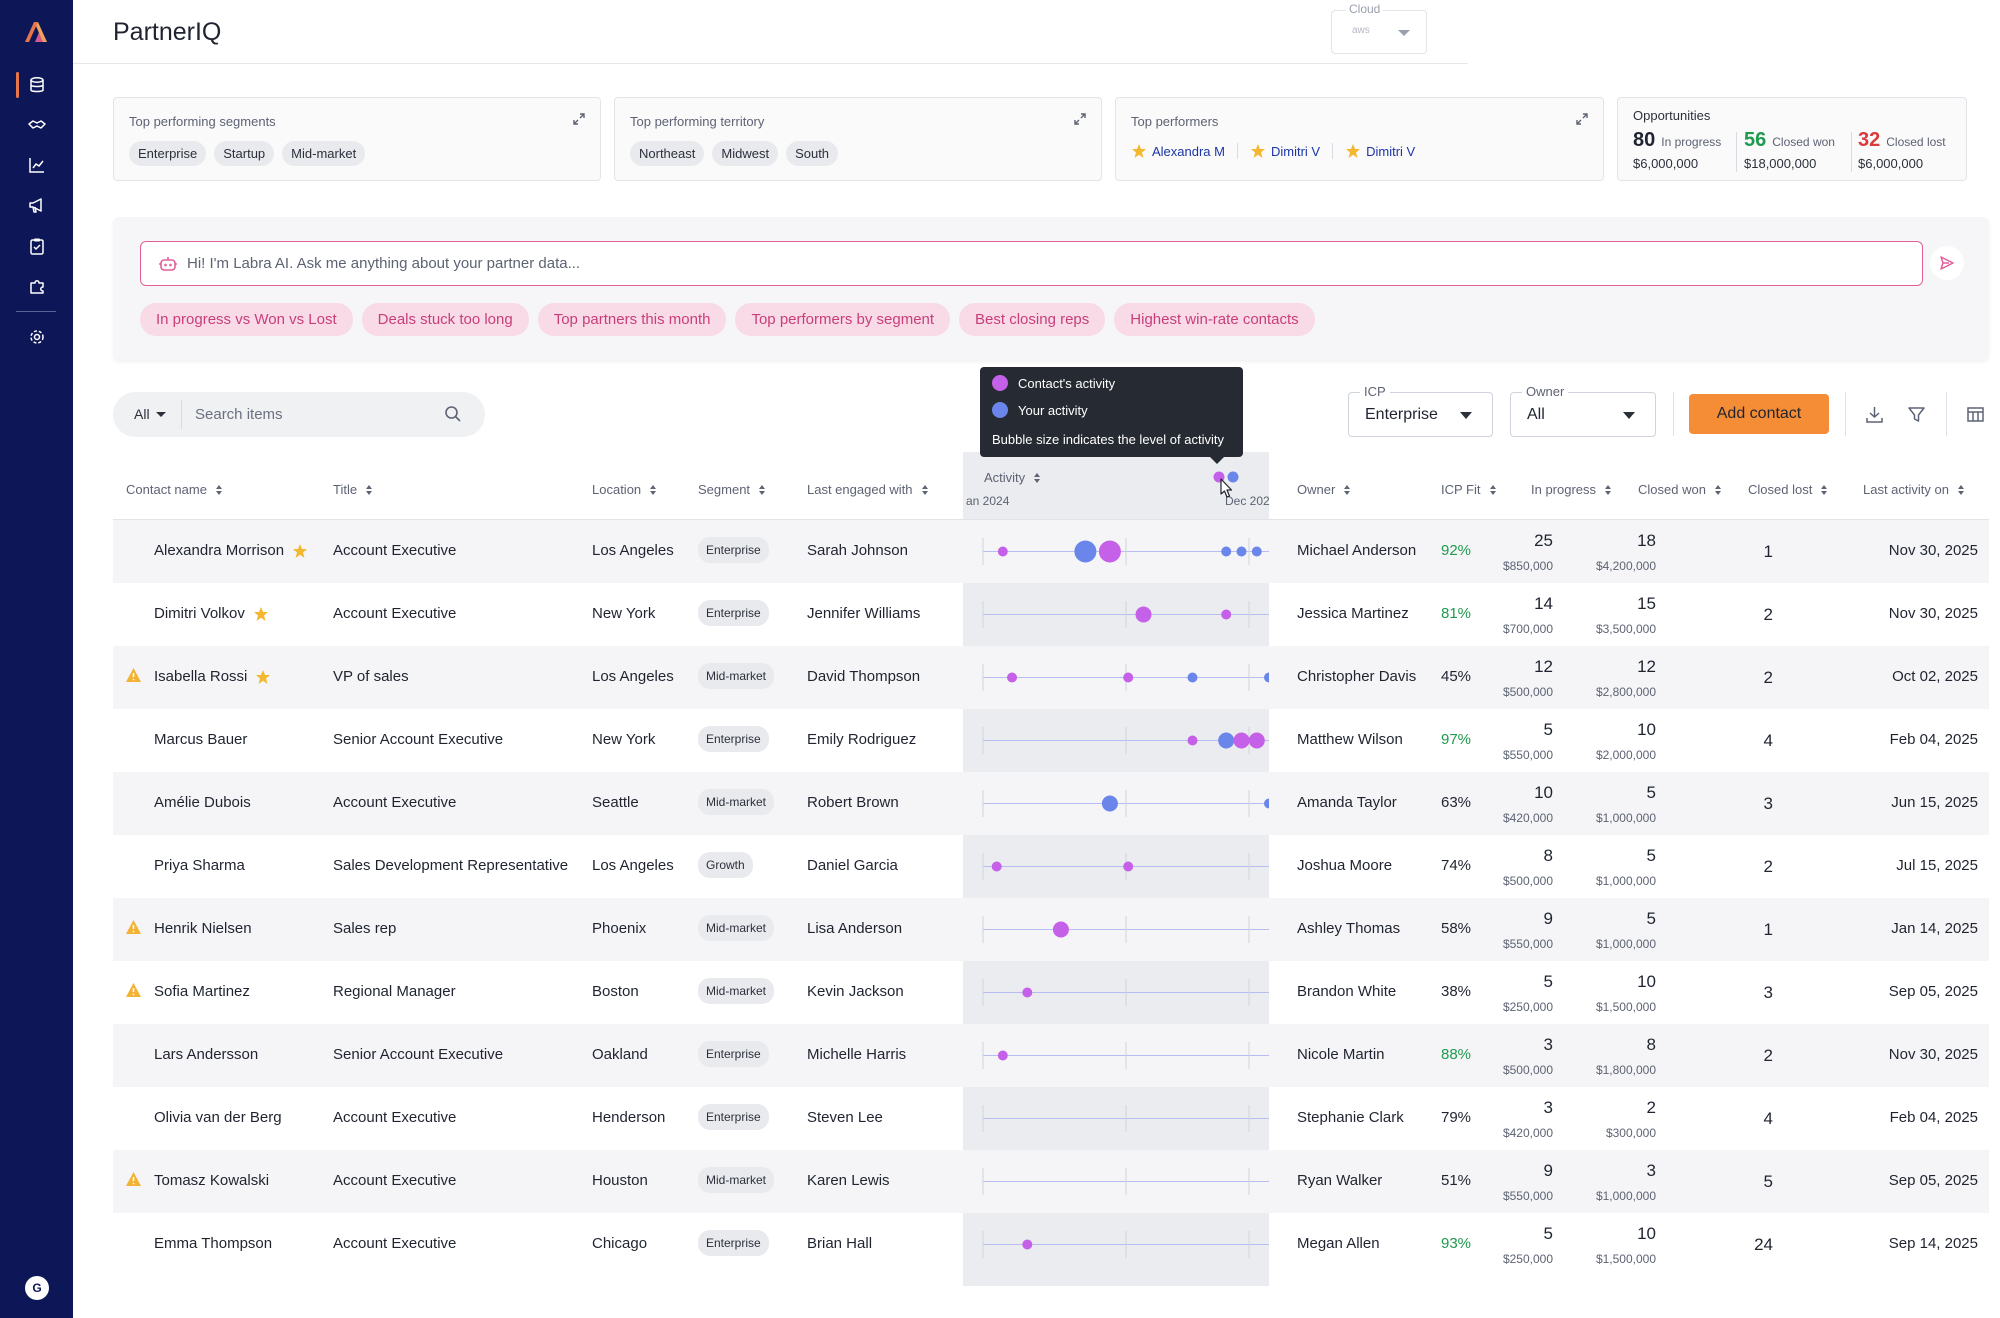  I want to click on send-button, so click(1947, 263).